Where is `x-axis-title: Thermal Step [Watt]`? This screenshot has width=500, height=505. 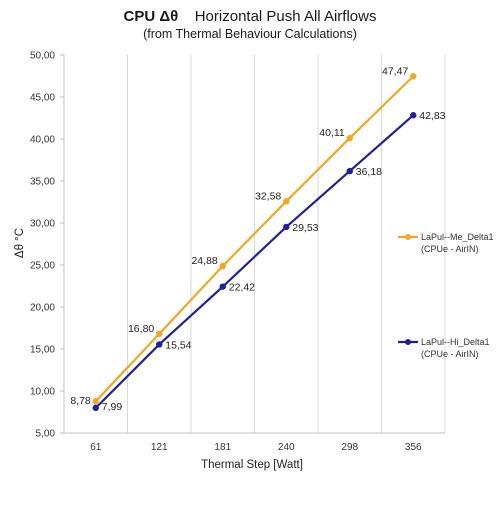 x-axis-title: Thermal Step [Watt] is located at coordinates (252, 465).